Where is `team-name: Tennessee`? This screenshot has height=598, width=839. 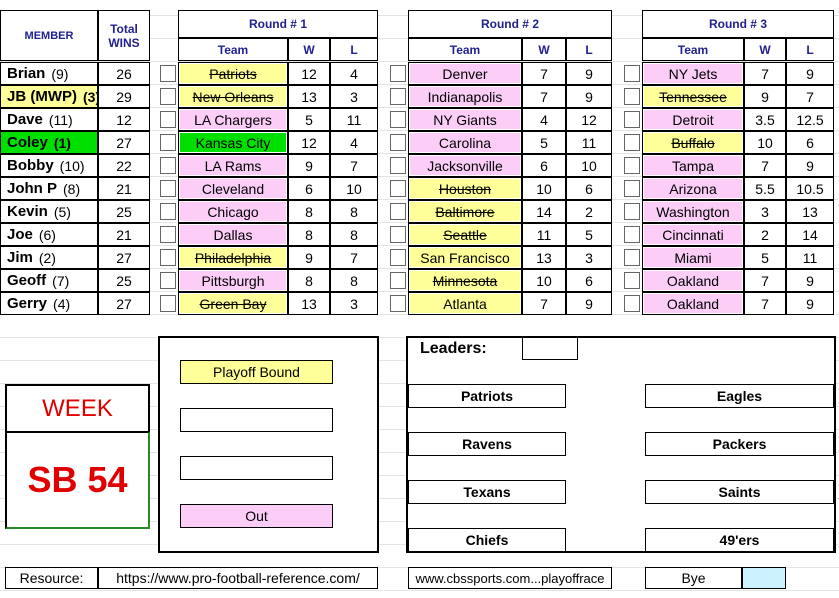 team-name: Tennessee is located at coordinates (693, 96).